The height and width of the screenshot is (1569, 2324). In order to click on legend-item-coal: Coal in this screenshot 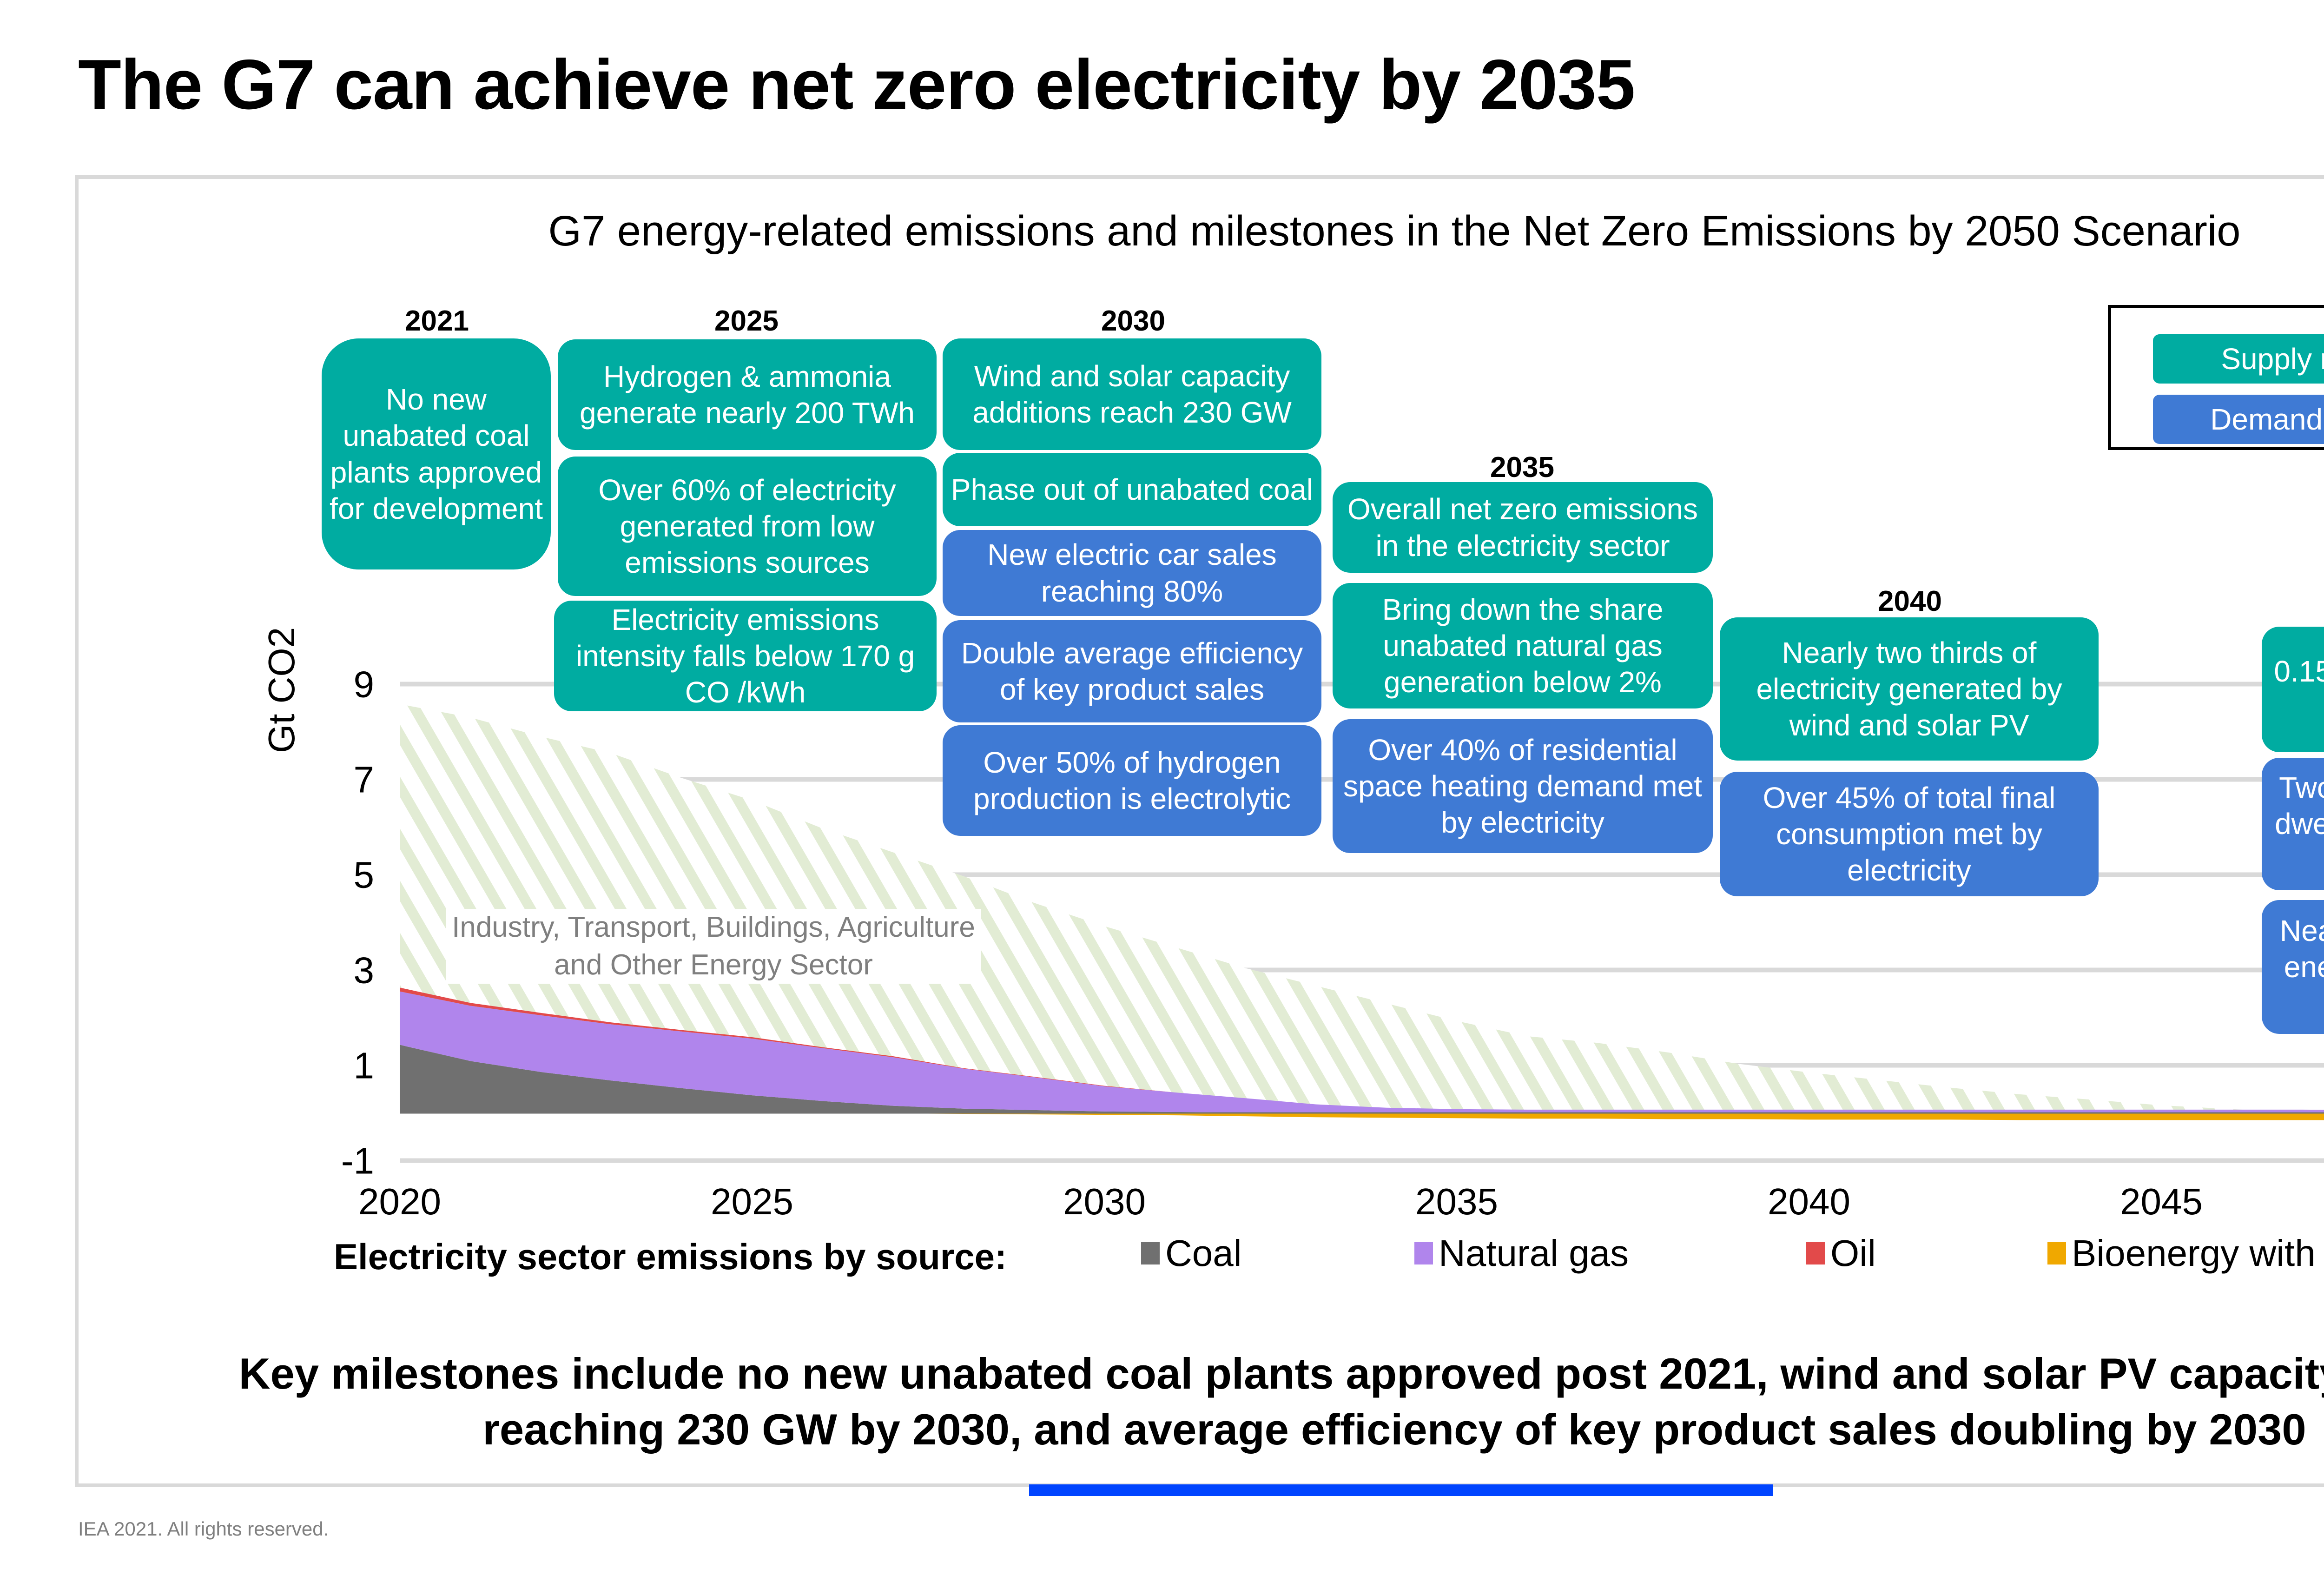, I will do `click(1191, 1253)`.